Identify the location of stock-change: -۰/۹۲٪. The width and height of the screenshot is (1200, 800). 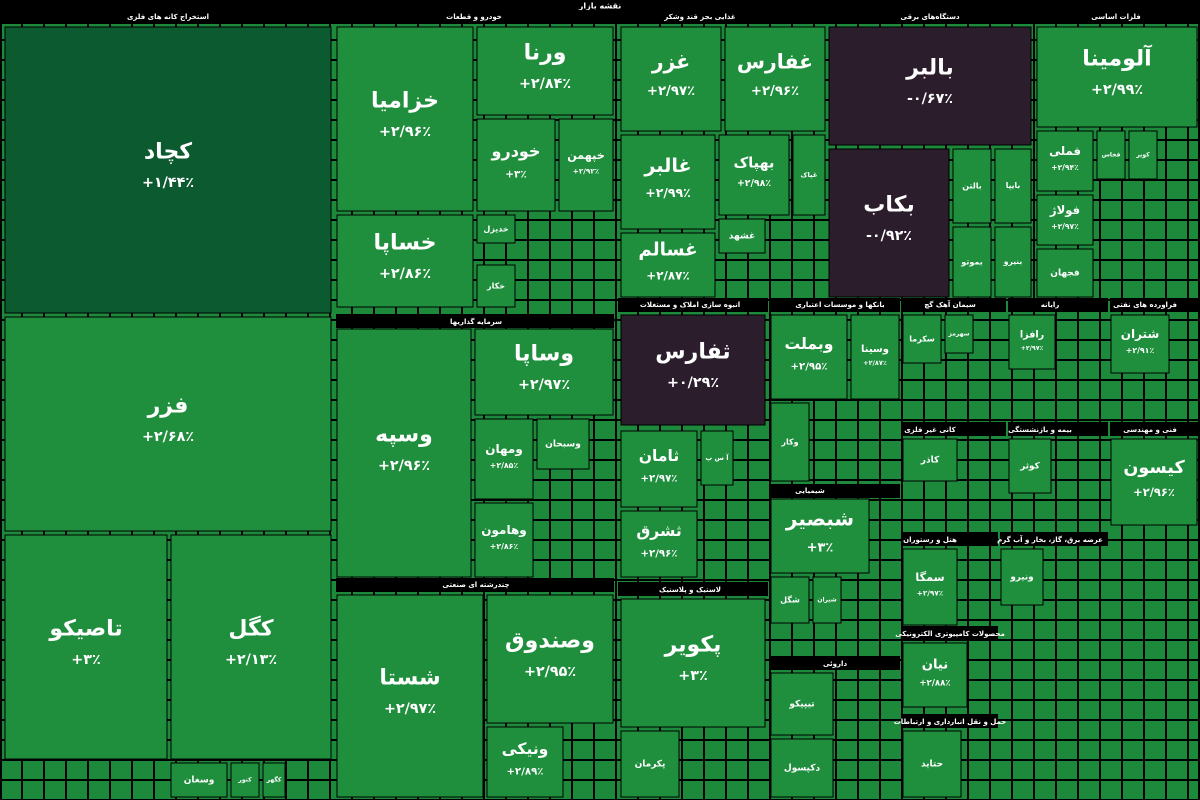
(889, 236).